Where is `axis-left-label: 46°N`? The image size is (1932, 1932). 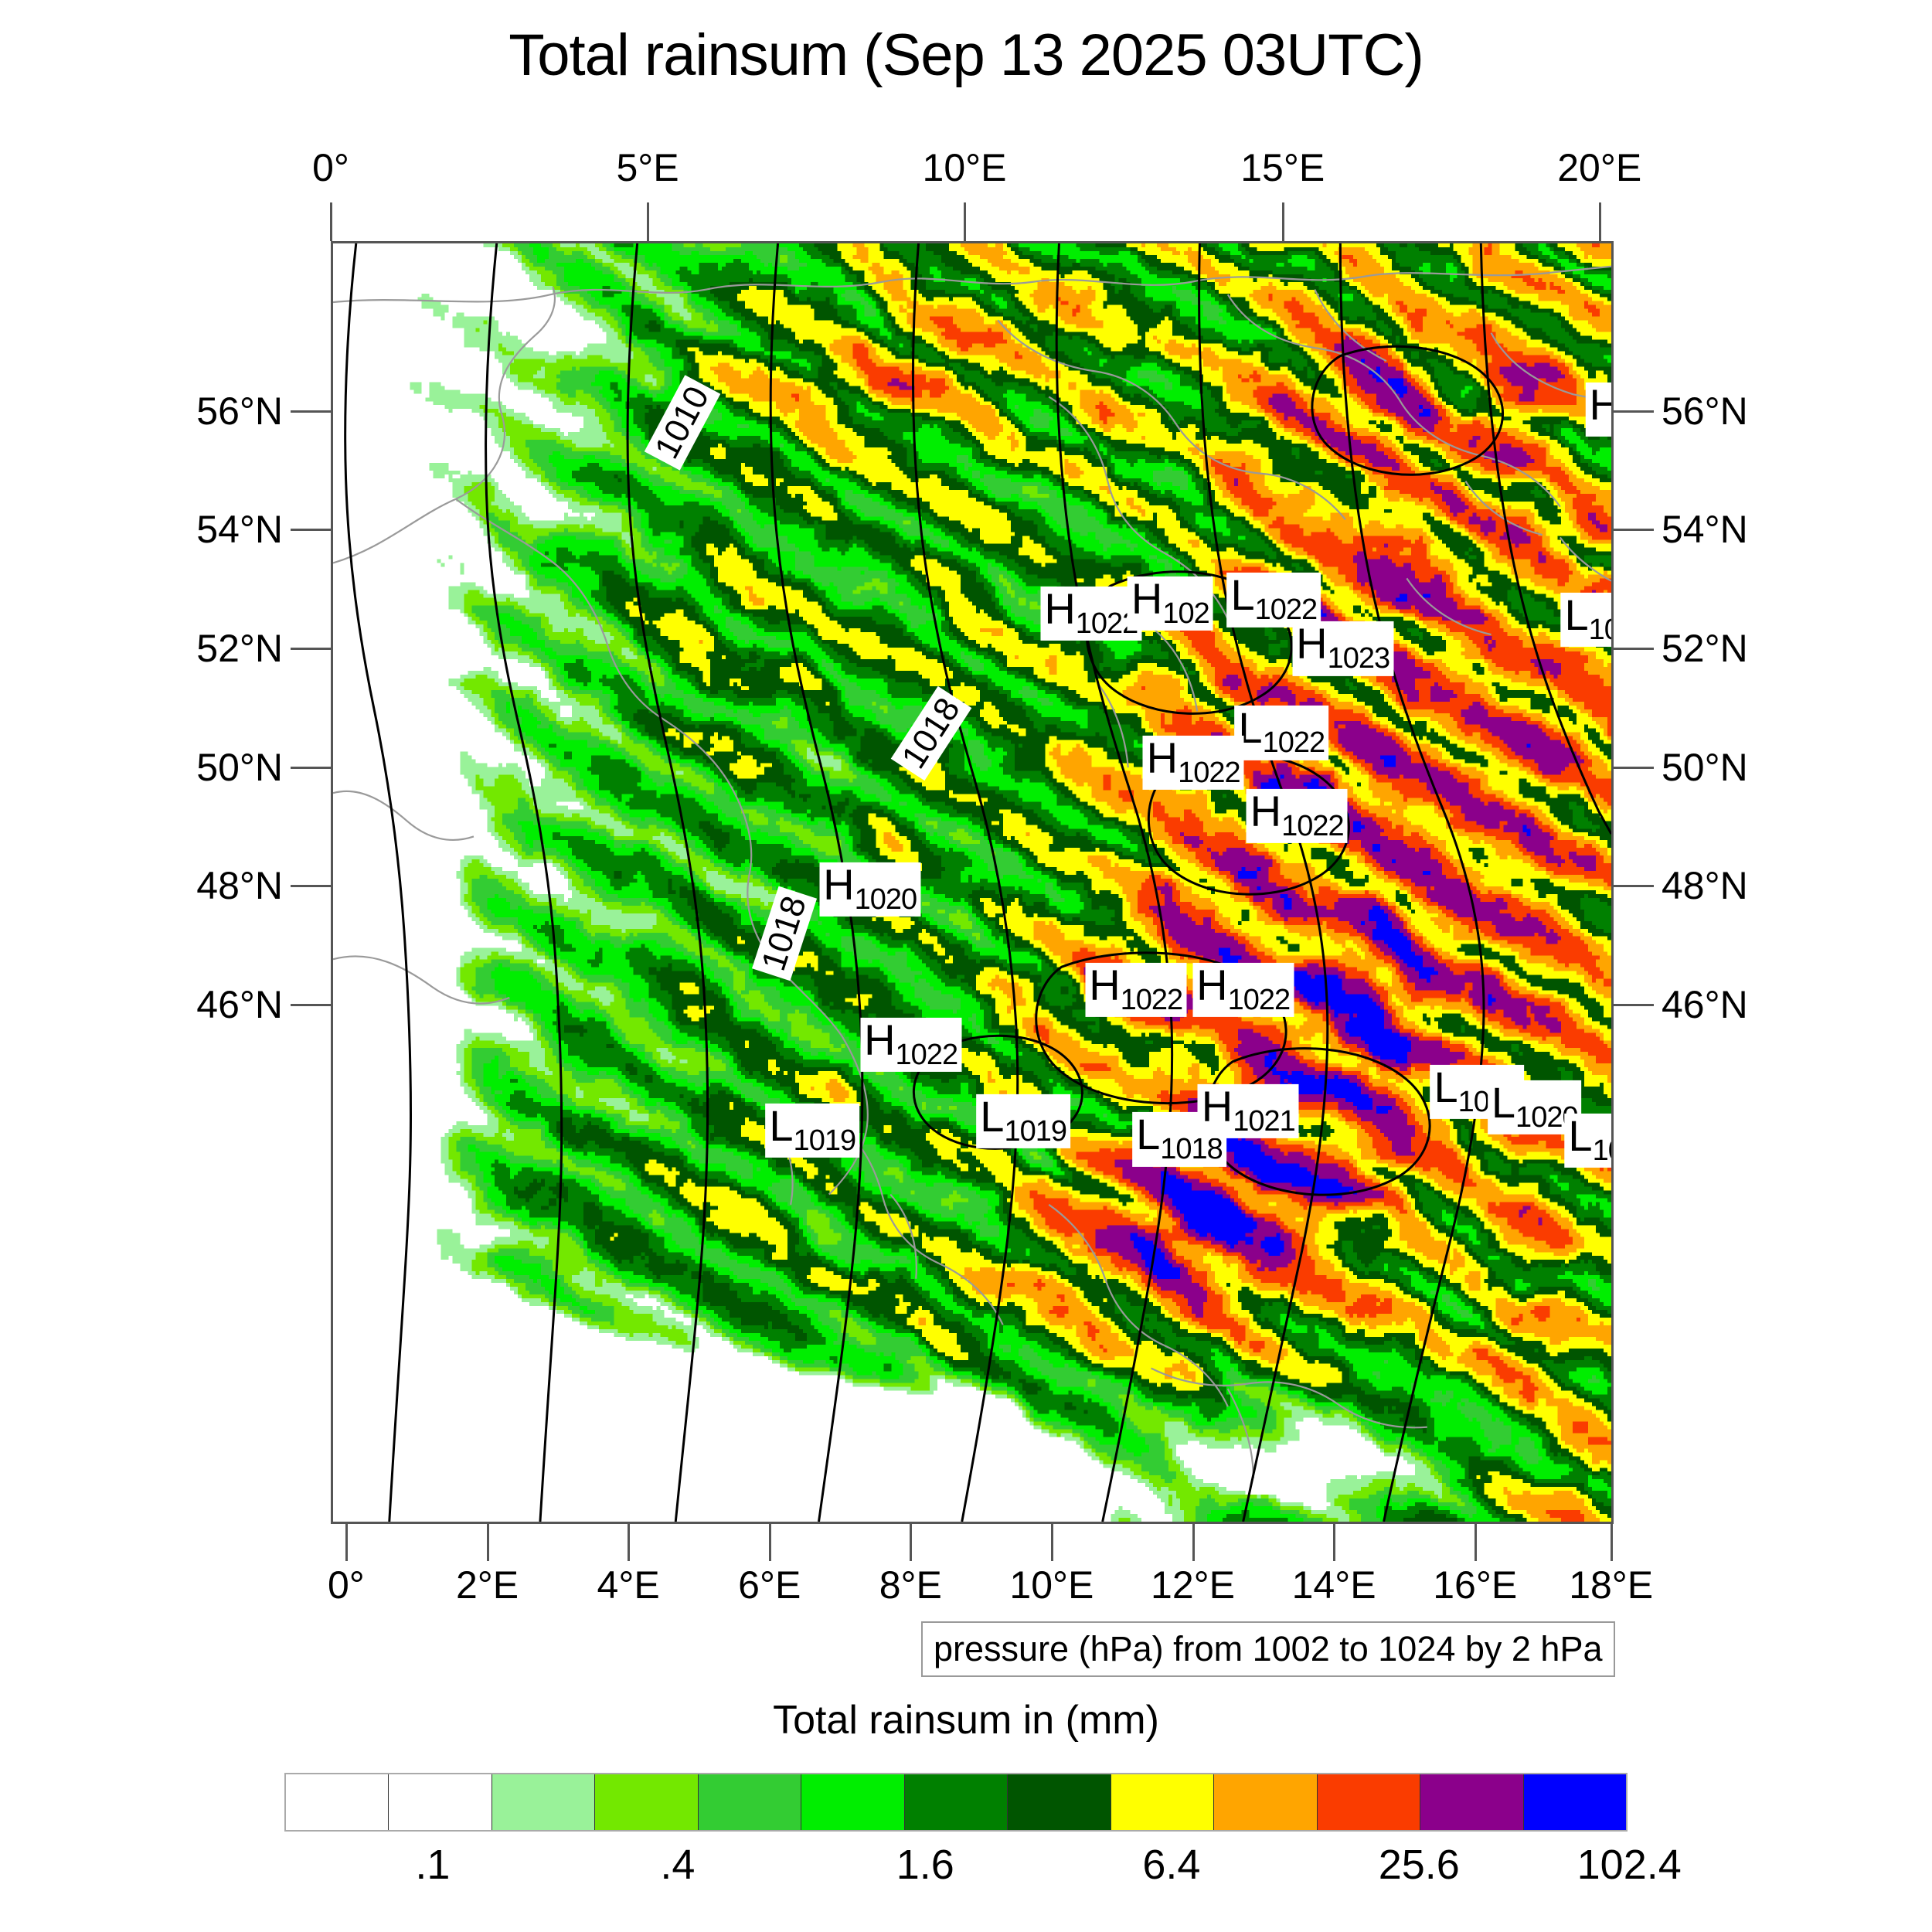 axis-left-label: 46°N is located at coordinates (239, 1004).